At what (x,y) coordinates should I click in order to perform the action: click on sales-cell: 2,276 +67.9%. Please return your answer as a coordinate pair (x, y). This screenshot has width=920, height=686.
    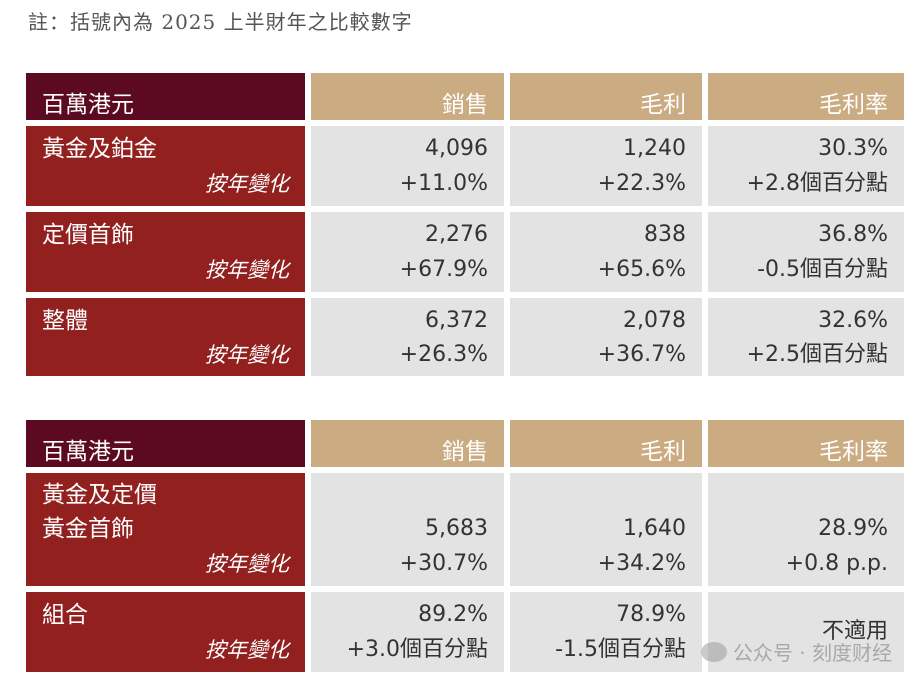
    Looking at the image, I should click on (407, 252).